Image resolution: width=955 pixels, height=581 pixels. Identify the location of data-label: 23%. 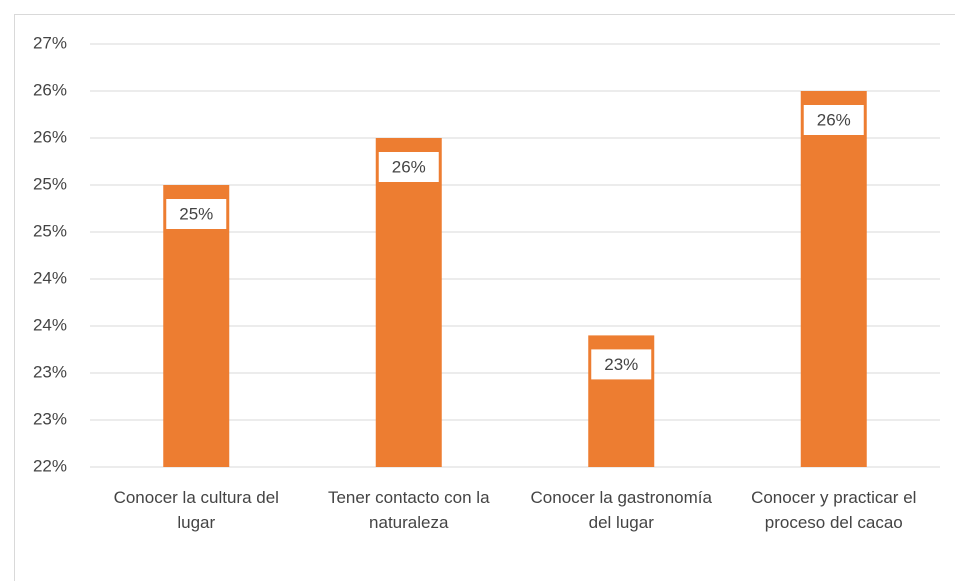
(621, 364).